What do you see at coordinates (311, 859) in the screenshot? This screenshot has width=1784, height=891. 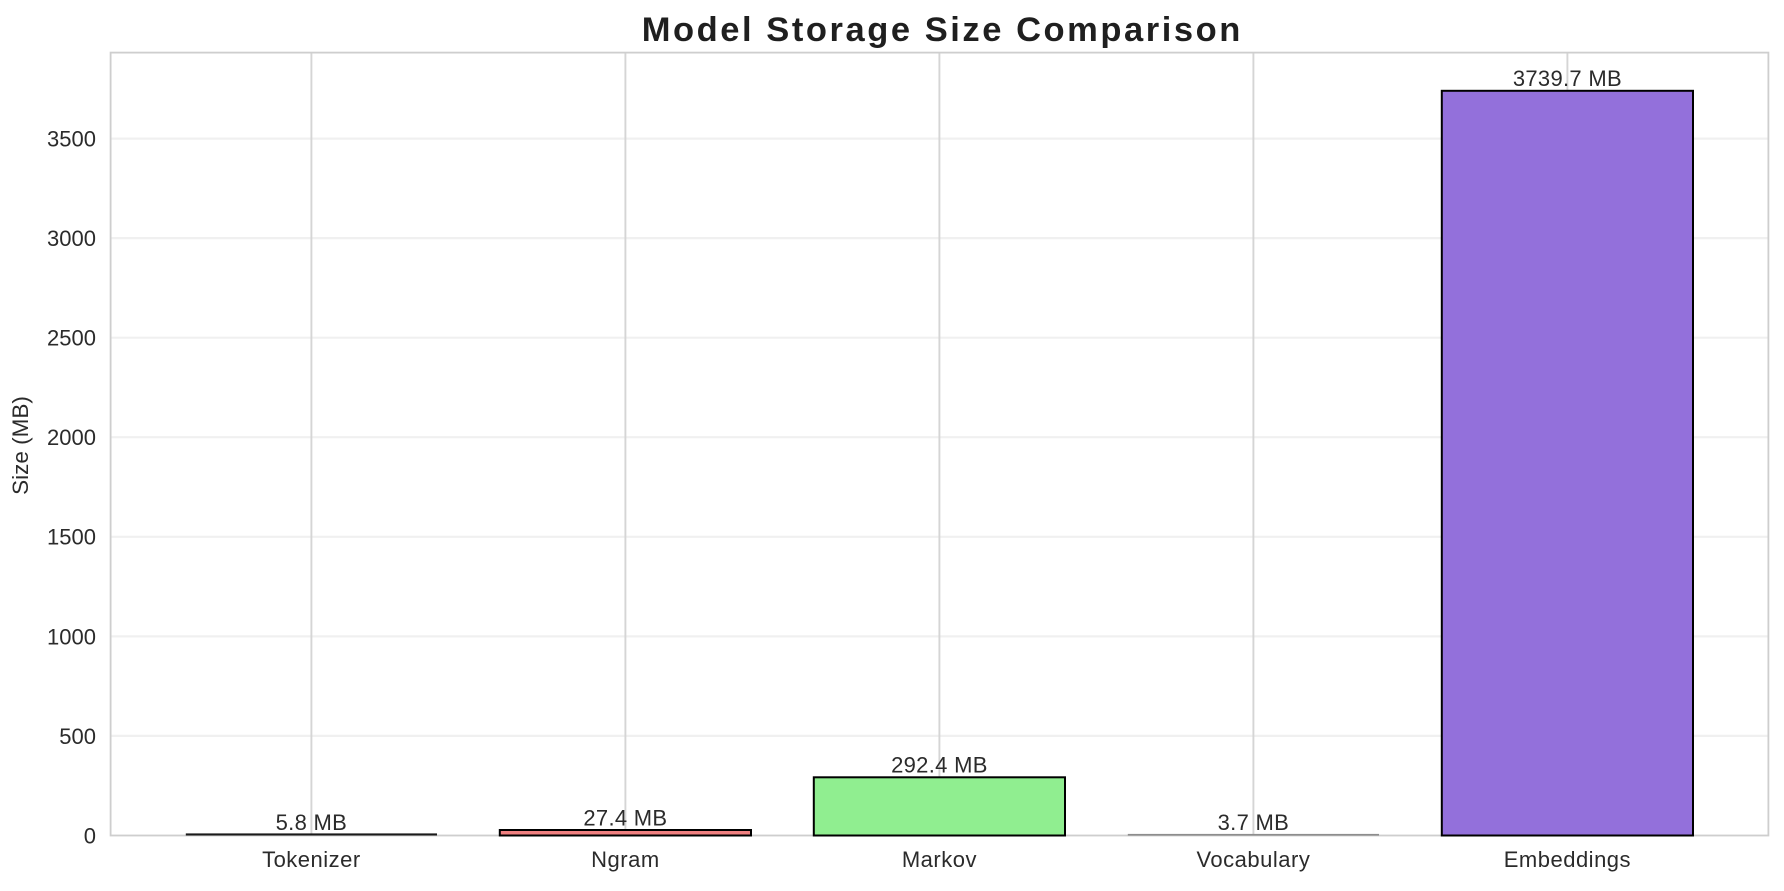 I see `svg-text: Tokenizer` at bounding box center [311, 859].